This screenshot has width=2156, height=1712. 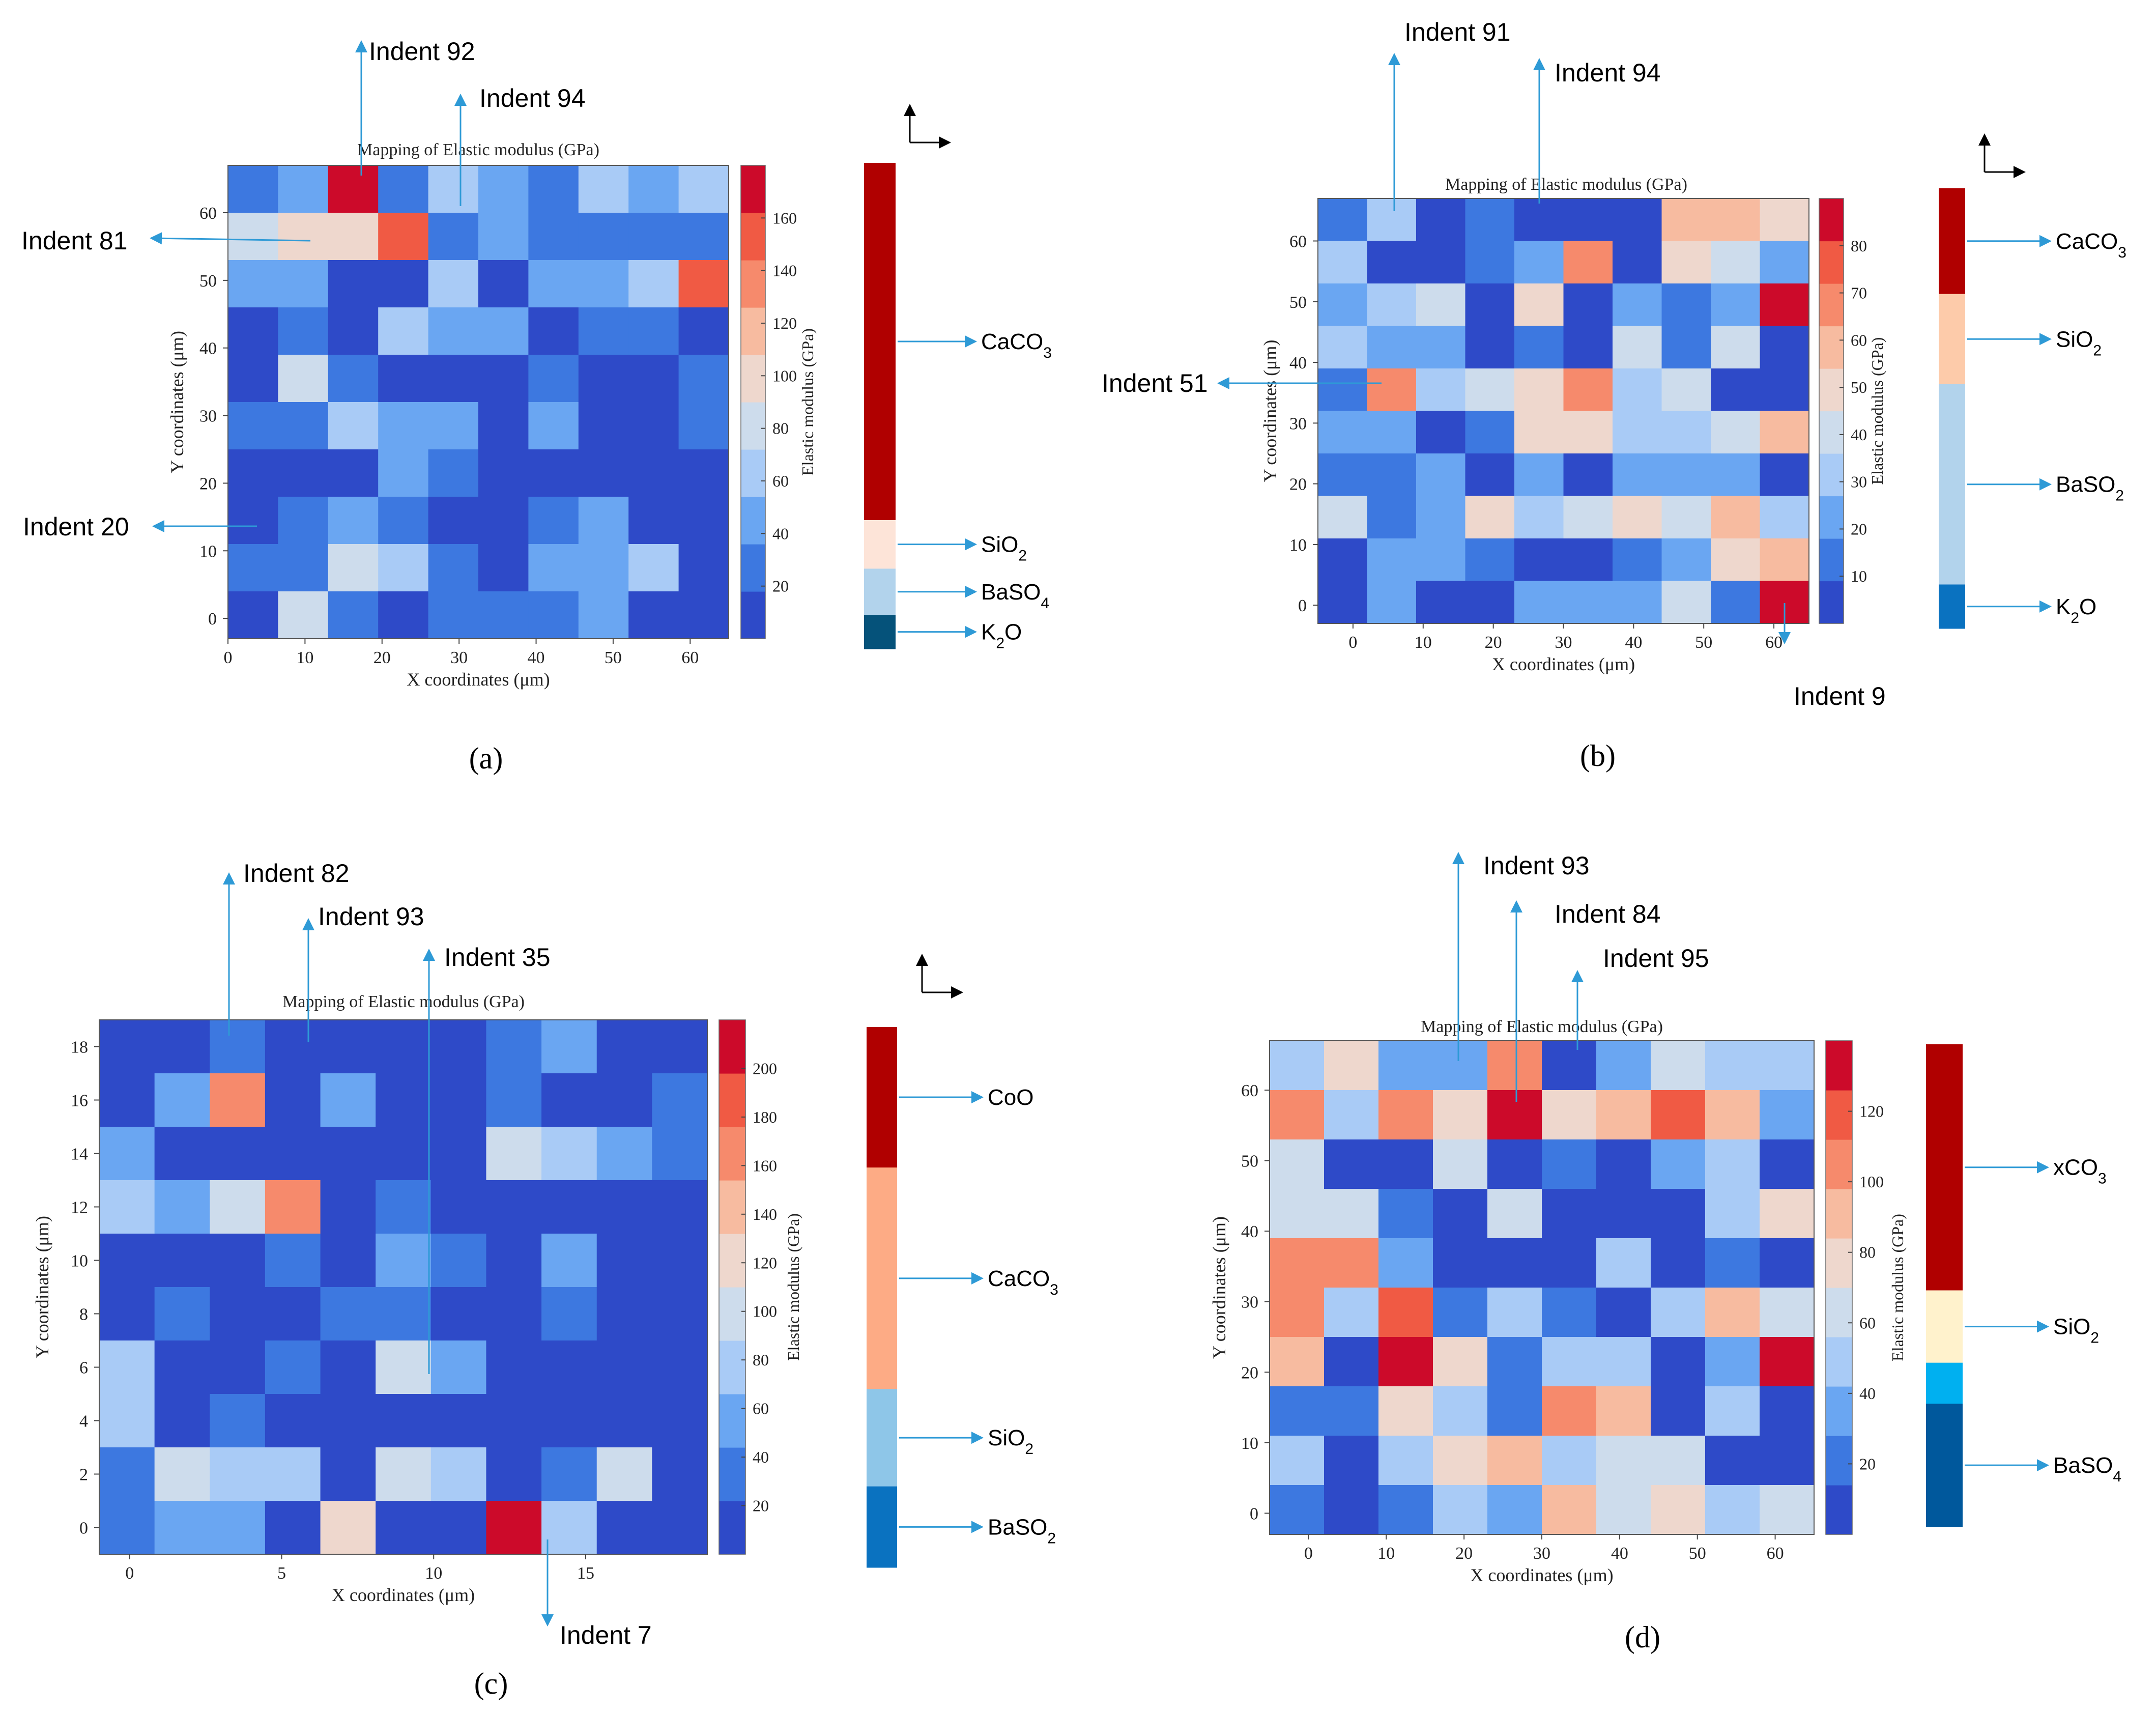 What do you see at coordinates (1776, 1553) in the screenshot?
I see `x-tick-label: 60` at bounding box center [1776, 1553].